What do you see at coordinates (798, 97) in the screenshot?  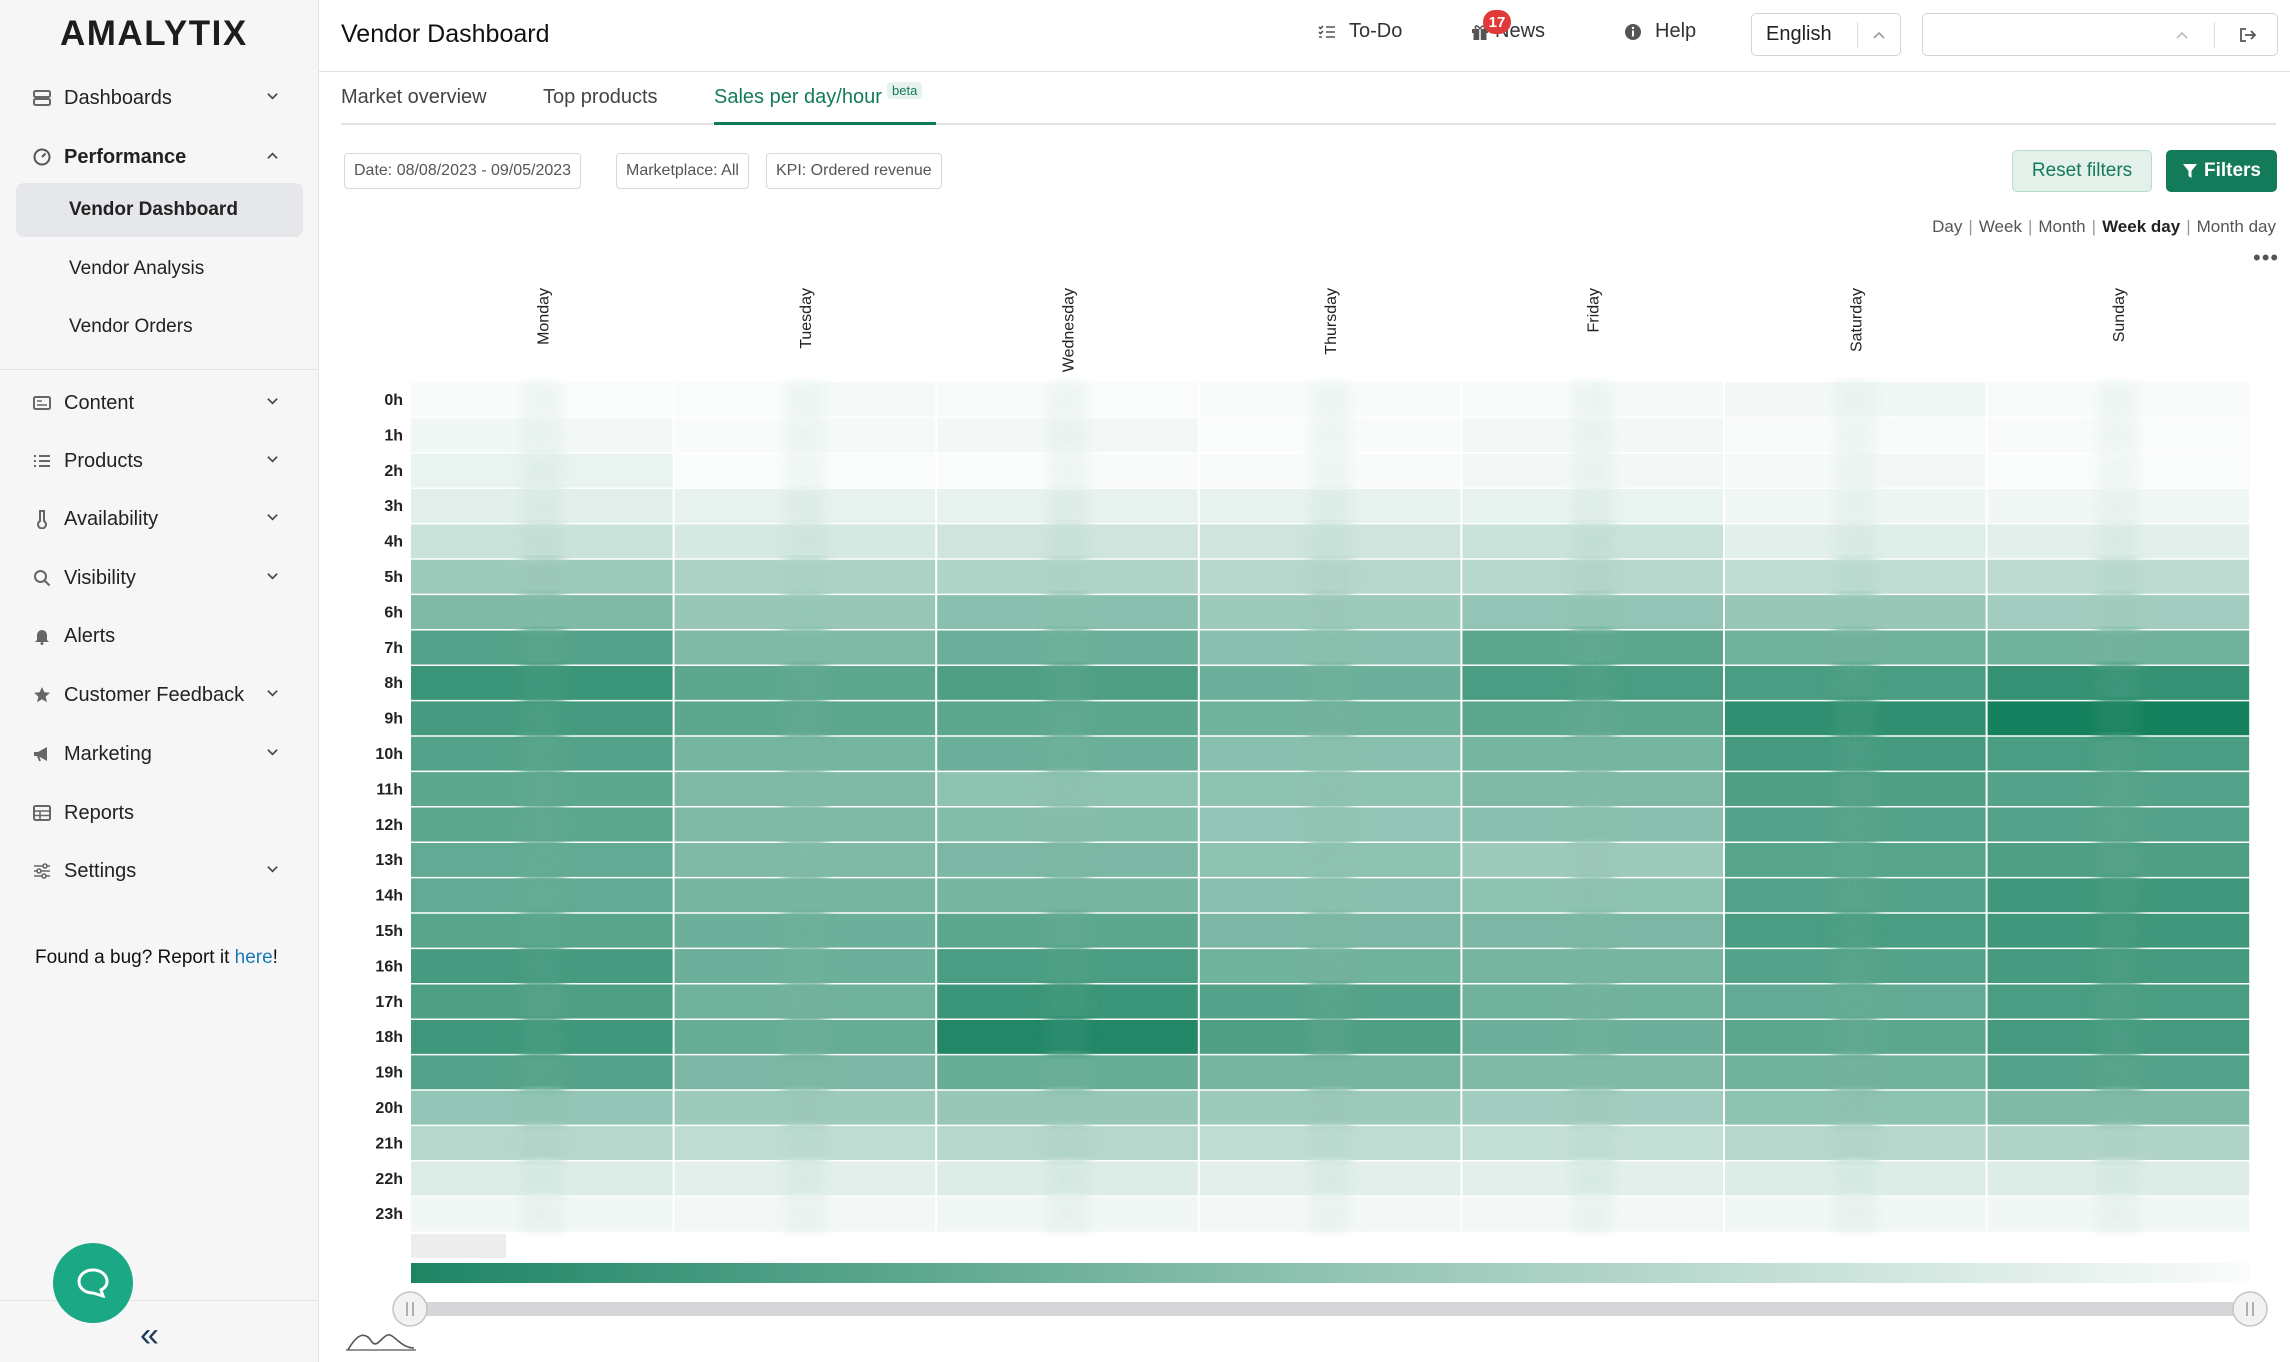 I see `tab-sales-per-day-hour: Sales per day/hour` at bounding box center [798, 97].